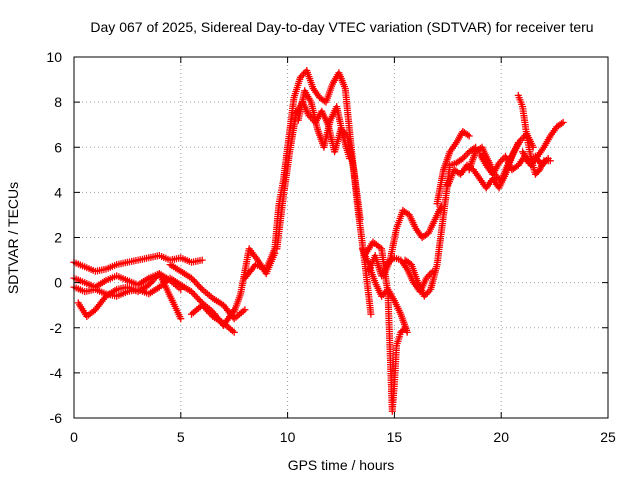 The image size is (640, 480). What do you see at coordinates (608, 437) in the screenshot?
I see `x-tick-label: 25` at bounding box center [608, 437].